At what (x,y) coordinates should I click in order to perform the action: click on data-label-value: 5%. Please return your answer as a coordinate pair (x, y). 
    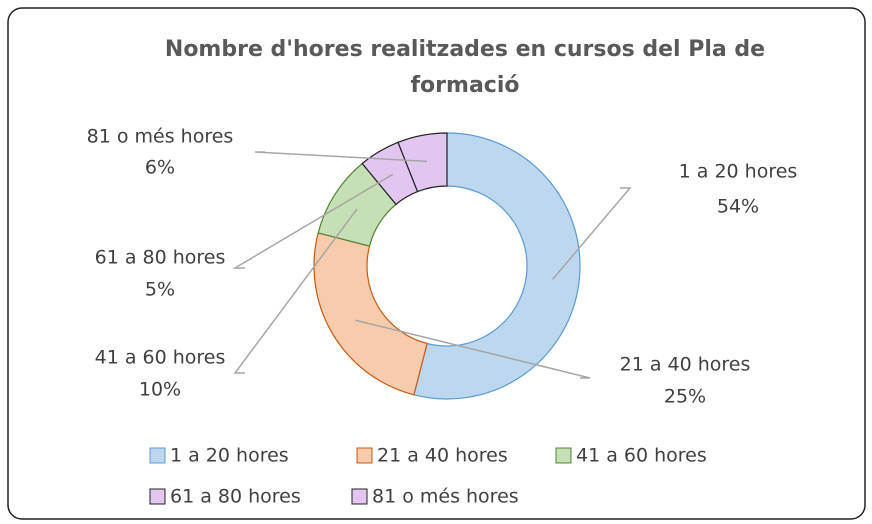
    Looking at the image, I should click on (160, 290).